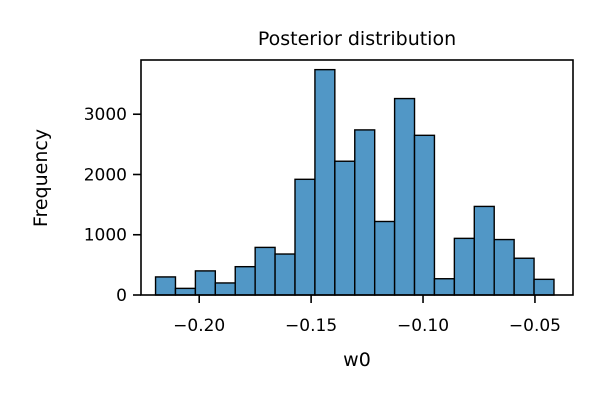 This screenshot has width=600, height=400. I want to click on x-tick-label: −0.05, so click(535, 326).